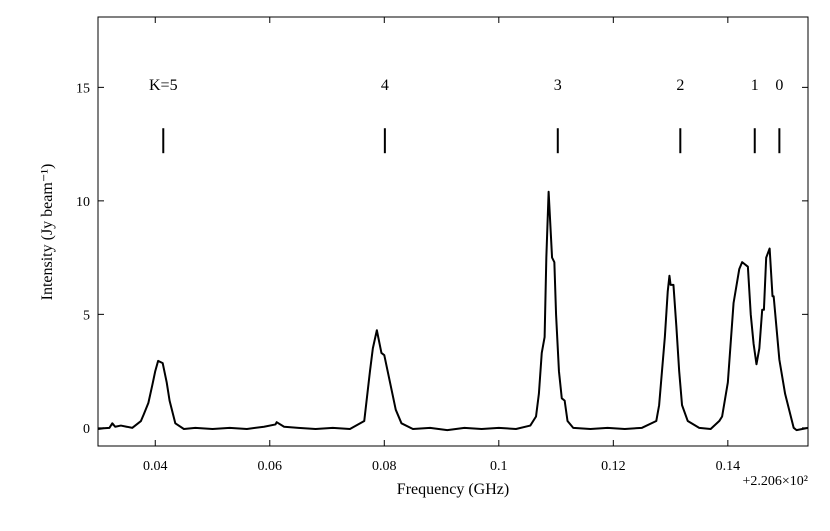 The image size is (830, 531). I want to click on x-tick-label: 0.04, so click(155, 466).